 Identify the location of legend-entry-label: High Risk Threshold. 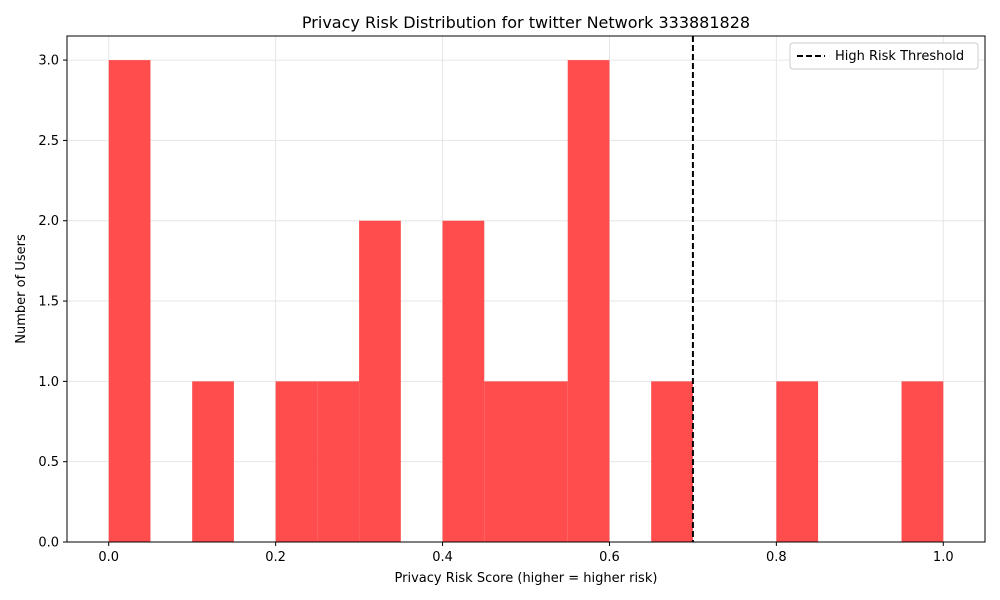
(899, 56).